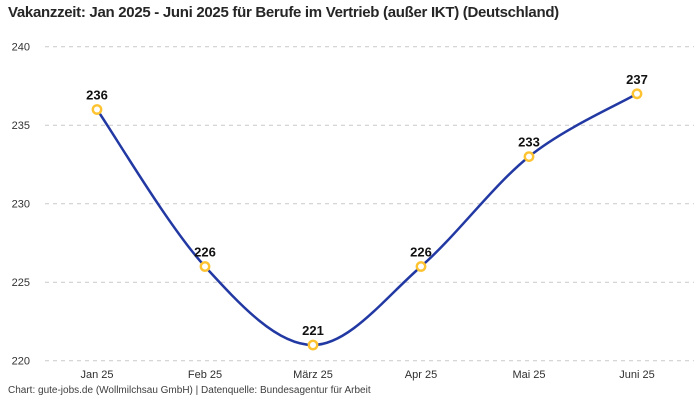 The height and width of the screenshot is (400, 700). What do you see at coordinates (529, 142) in the screenshot?
I see `data-point-label-Mai 25: 233` at bounding box center [529, 142].